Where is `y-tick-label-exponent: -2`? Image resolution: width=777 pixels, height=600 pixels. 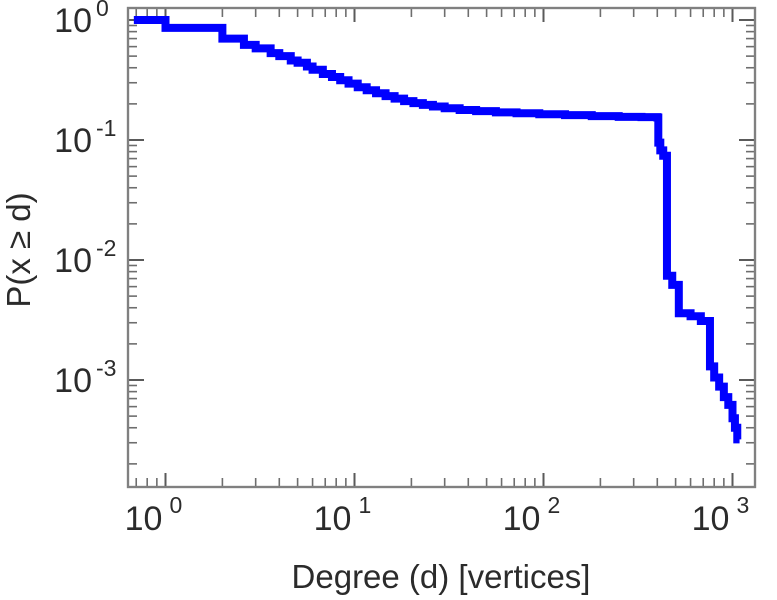
y-tick-label-exponent: -2 is located at coordinates (106, 248).